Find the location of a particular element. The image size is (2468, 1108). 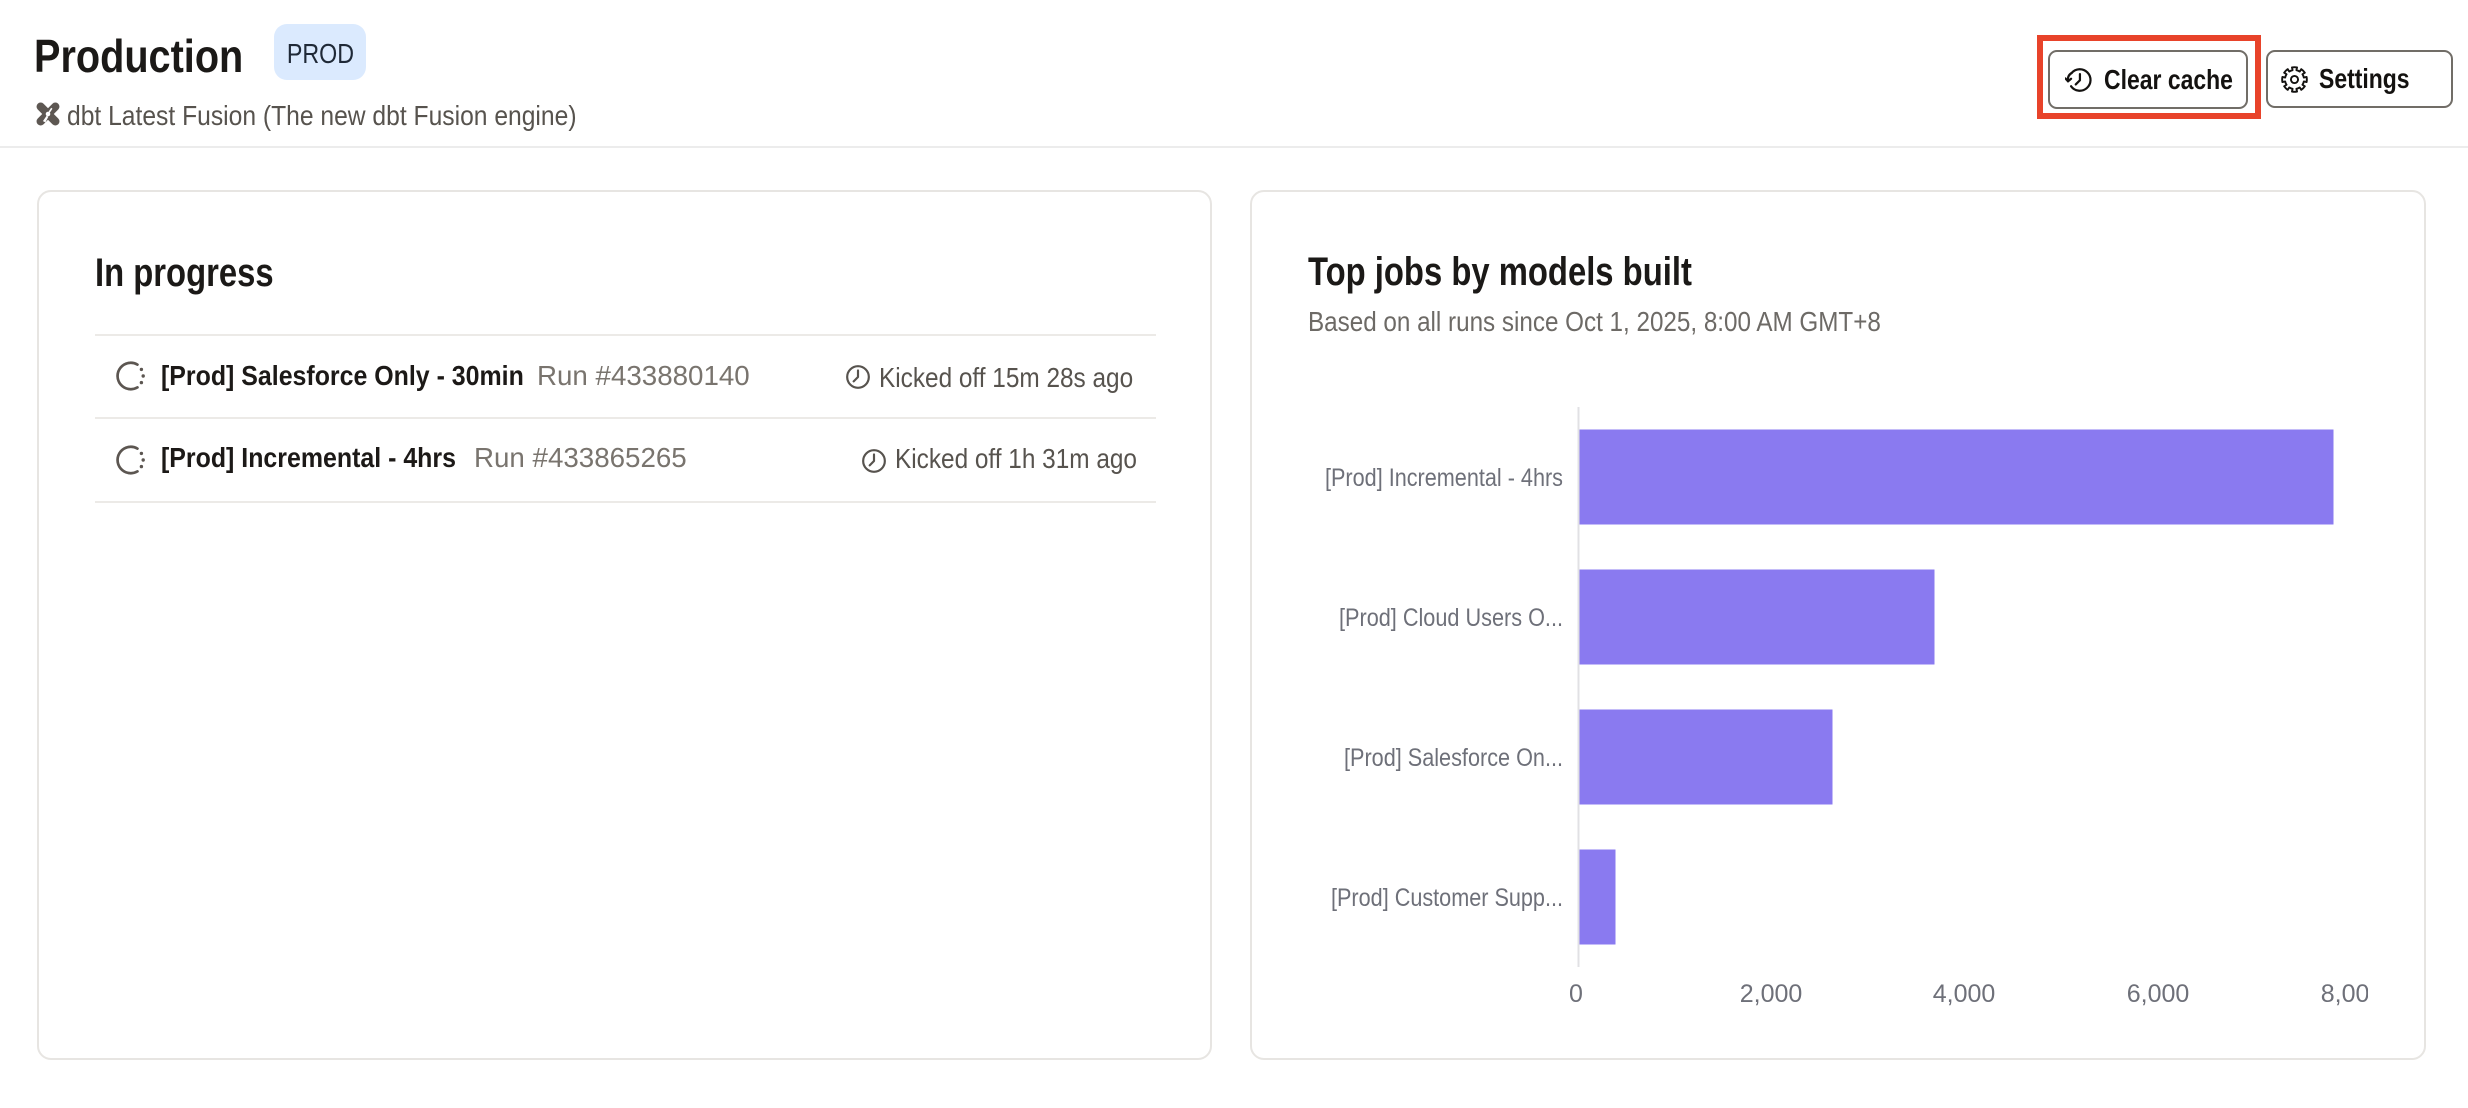

svg-text: 6,000 is located at coordinates (2158, 994).